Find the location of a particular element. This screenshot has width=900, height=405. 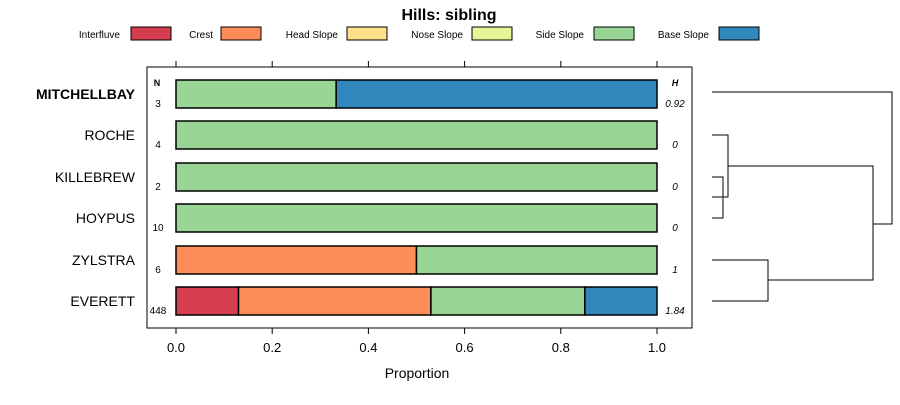

legend-label-head-slope: Head Slope is located at coordinates (312, 35).